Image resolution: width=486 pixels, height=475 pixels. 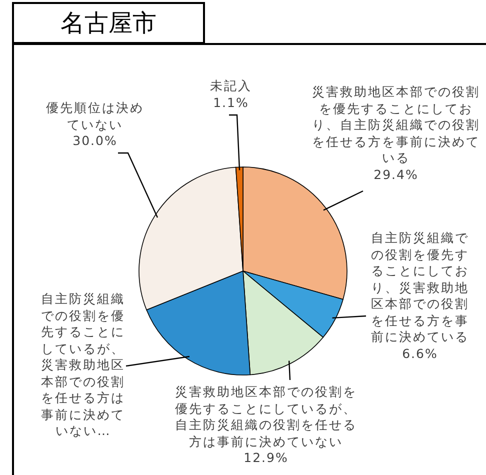 I want to click on data-label: 1.1%, so click(x=231, y=102).